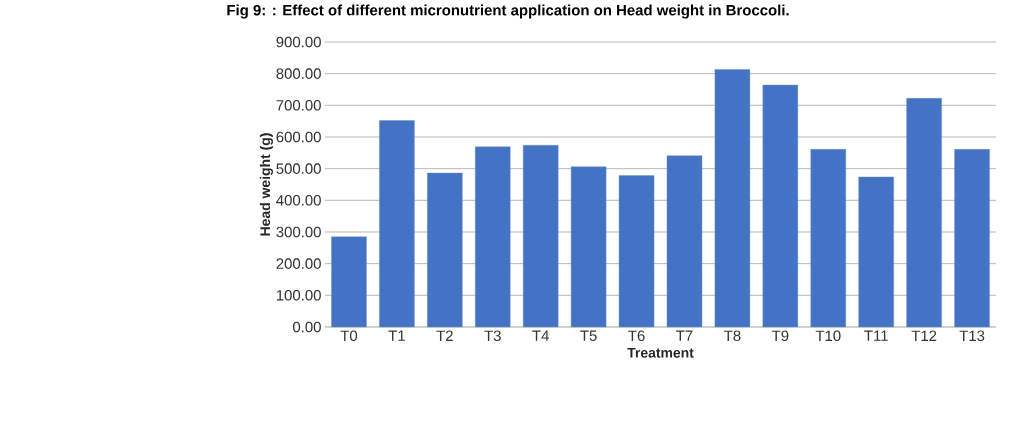  Describe the element at coordinates (540, 335) in the screenshot. I see `x-tick-label: T4` at that location.